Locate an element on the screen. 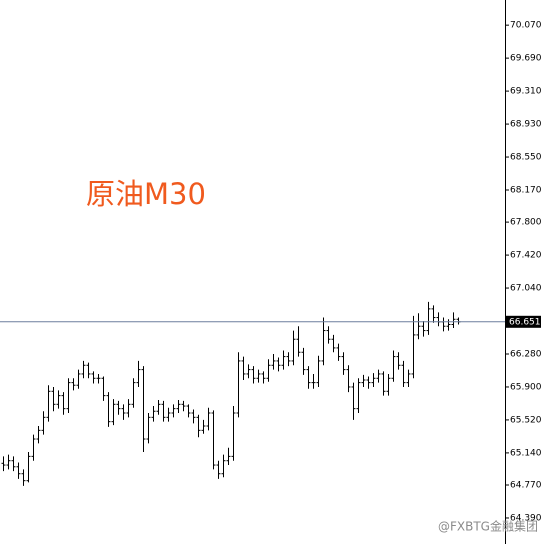 The image size is (541, 544). watermark: @FXBTG金融集团 is located at coordinates (488, 526).